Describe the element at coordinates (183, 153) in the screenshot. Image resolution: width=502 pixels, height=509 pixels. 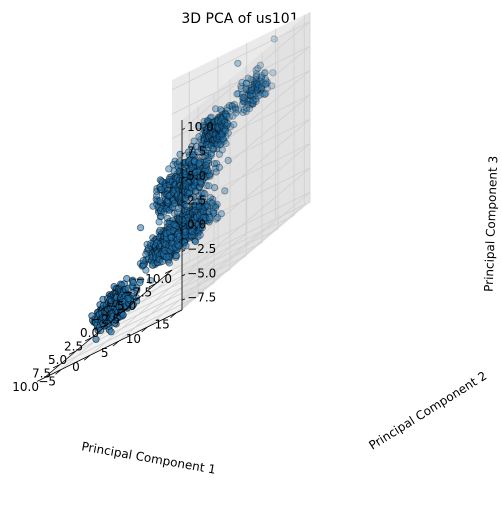
I see `z-tick-mark` at that location.